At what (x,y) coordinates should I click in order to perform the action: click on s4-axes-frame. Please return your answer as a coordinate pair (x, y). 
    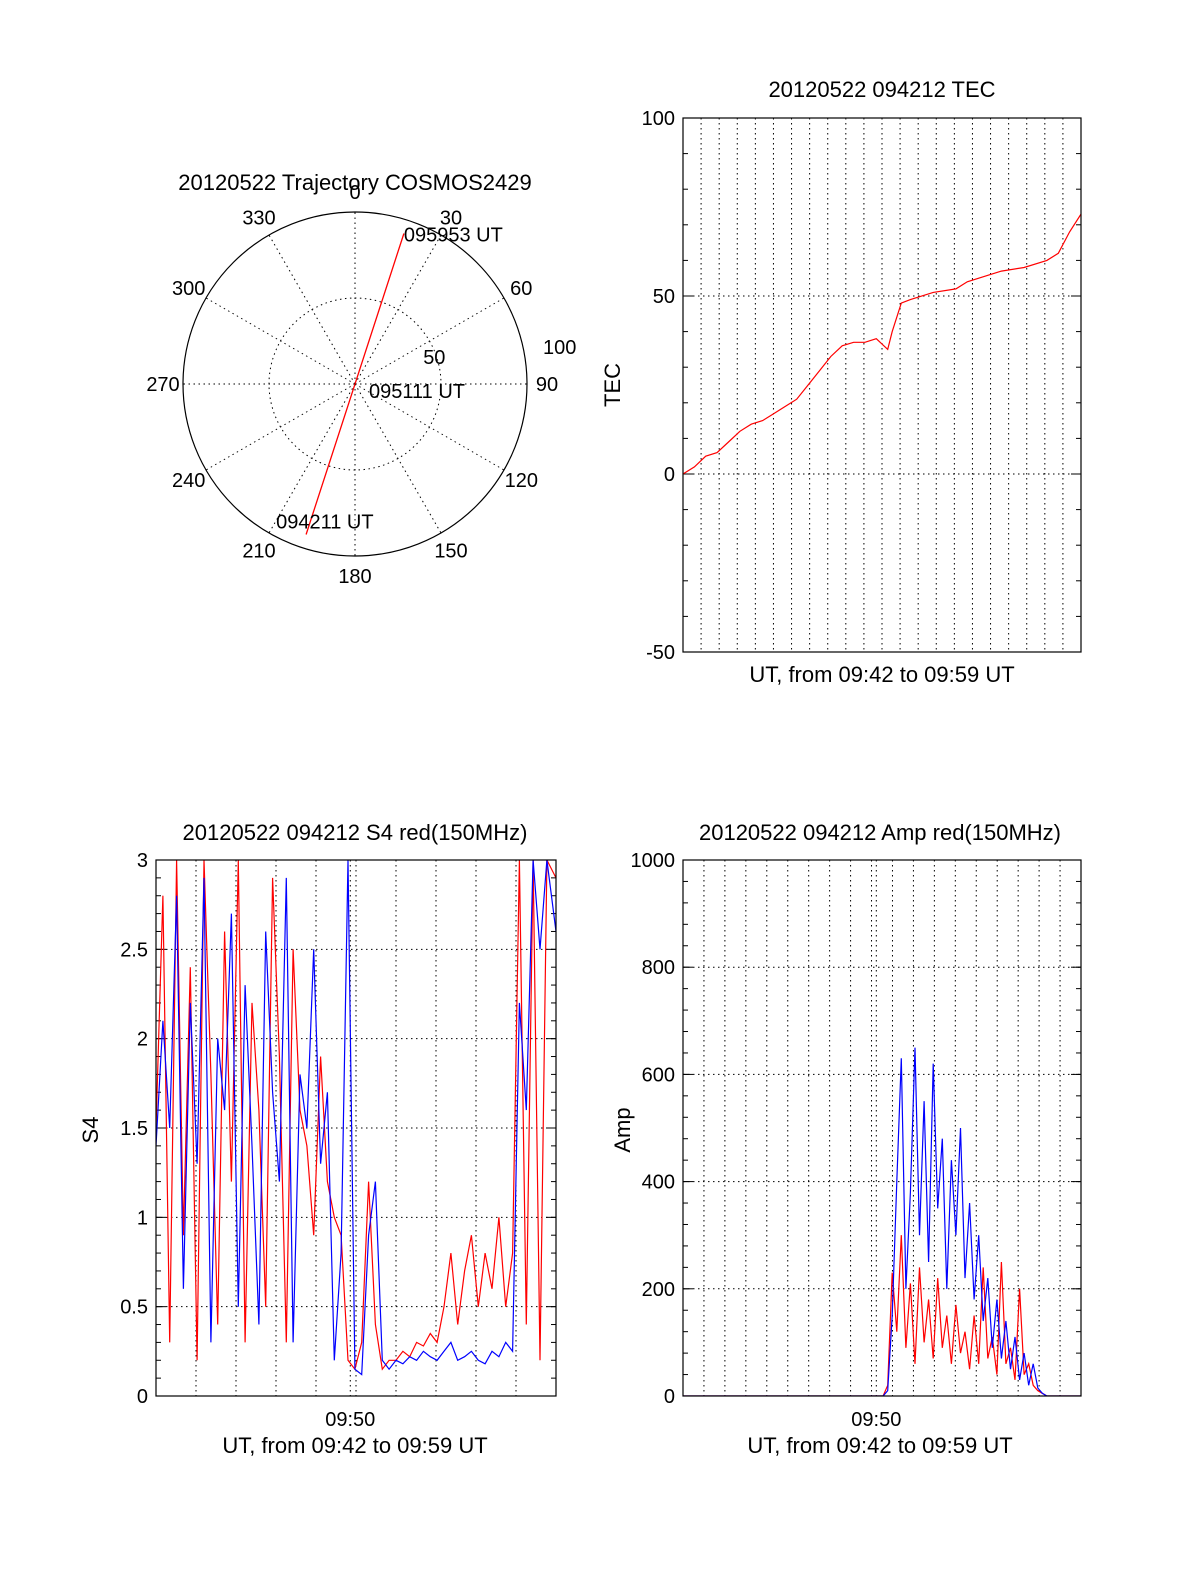
    Looking at the image, I should click on (356, 1128).